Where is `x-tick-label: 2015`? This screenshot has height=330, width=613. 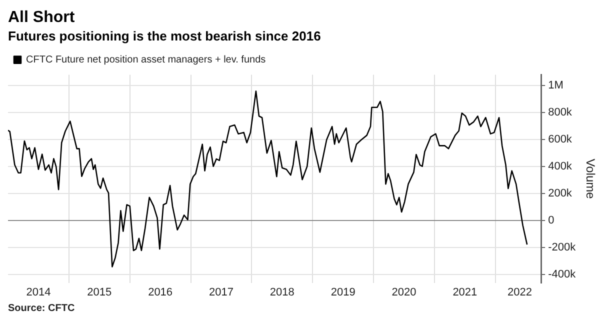
x-tick-label: 2015 is located at coordinates (99, 292).